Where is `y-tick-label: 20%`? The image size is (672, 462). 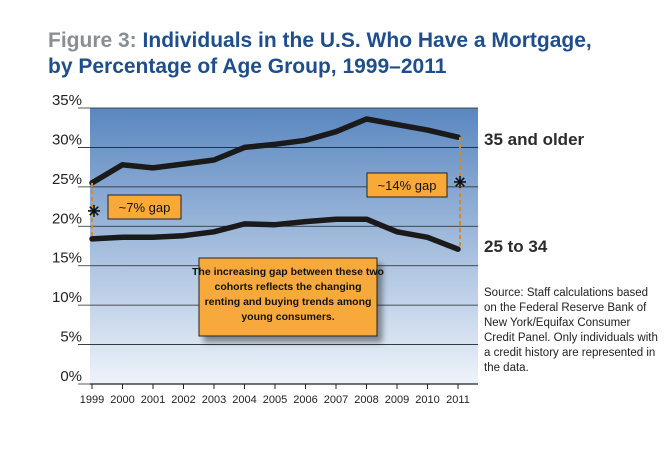 y-tick-label: 20% is located at coordinates (67, 218).